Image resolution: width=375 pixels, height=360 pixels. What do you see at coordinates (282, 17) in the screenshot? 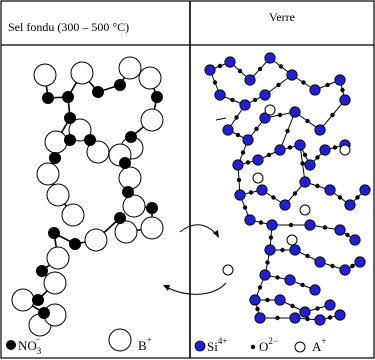
I see `glass-title: Verre` at bounding box center [282, 17].